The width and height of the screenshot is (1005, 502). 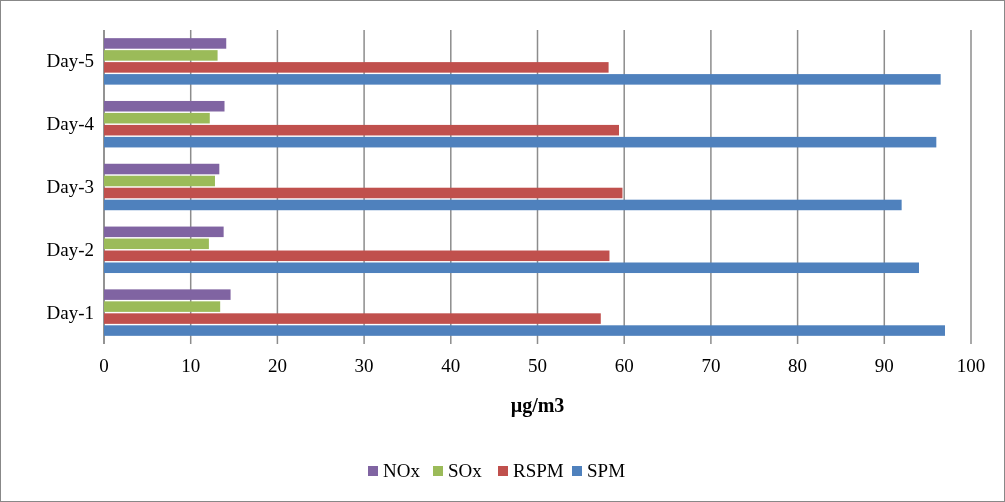 What do you see at coordinates (537, 365) in the screenshot?
I see `x-tick-label: 50` at bounding box center [537, 365].